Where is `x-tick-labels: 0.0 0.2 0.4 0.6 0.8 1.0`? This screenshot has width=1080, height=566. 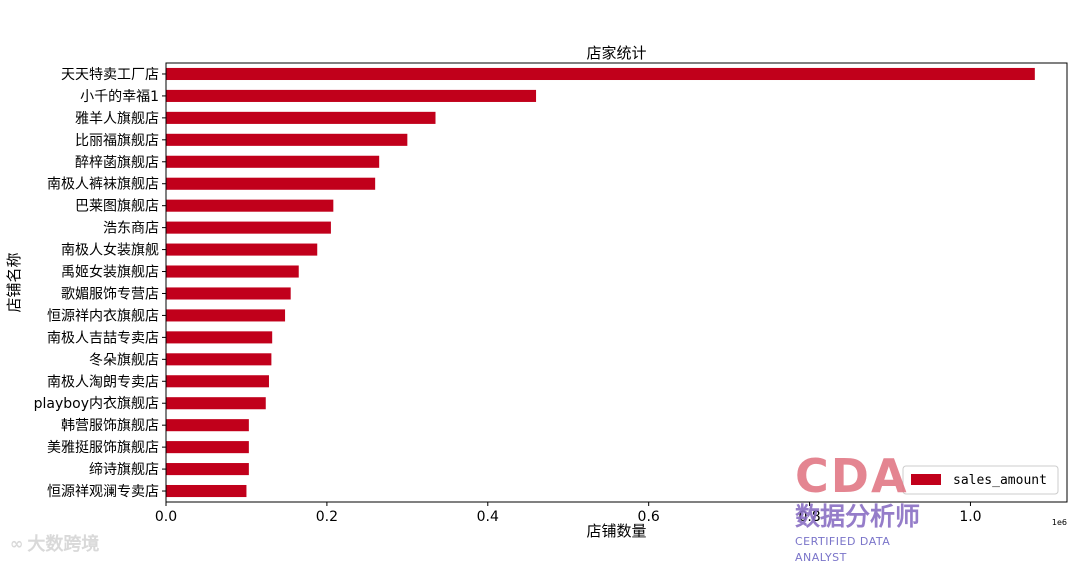
x-tick-labels: 0.0 0.2 0.4 0.6 0.8 1.0 is located at coordinates (568, 513).